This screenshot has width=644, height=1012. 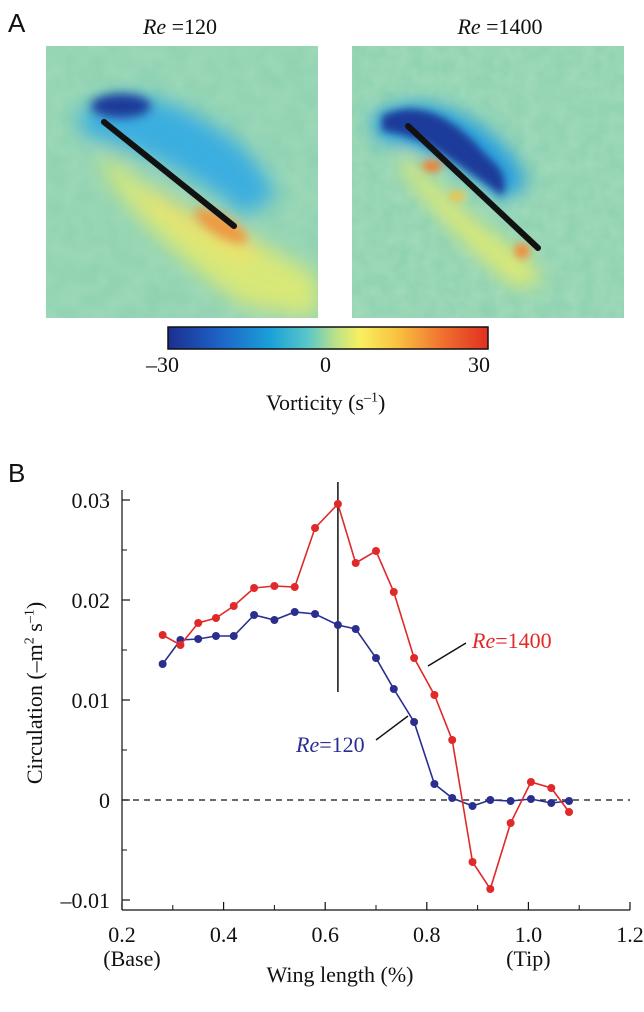 What do you see at coordinates (91, 700) in the screenshot?
I see `y-tick-label: 0.01` at bounding box center [91, 700].